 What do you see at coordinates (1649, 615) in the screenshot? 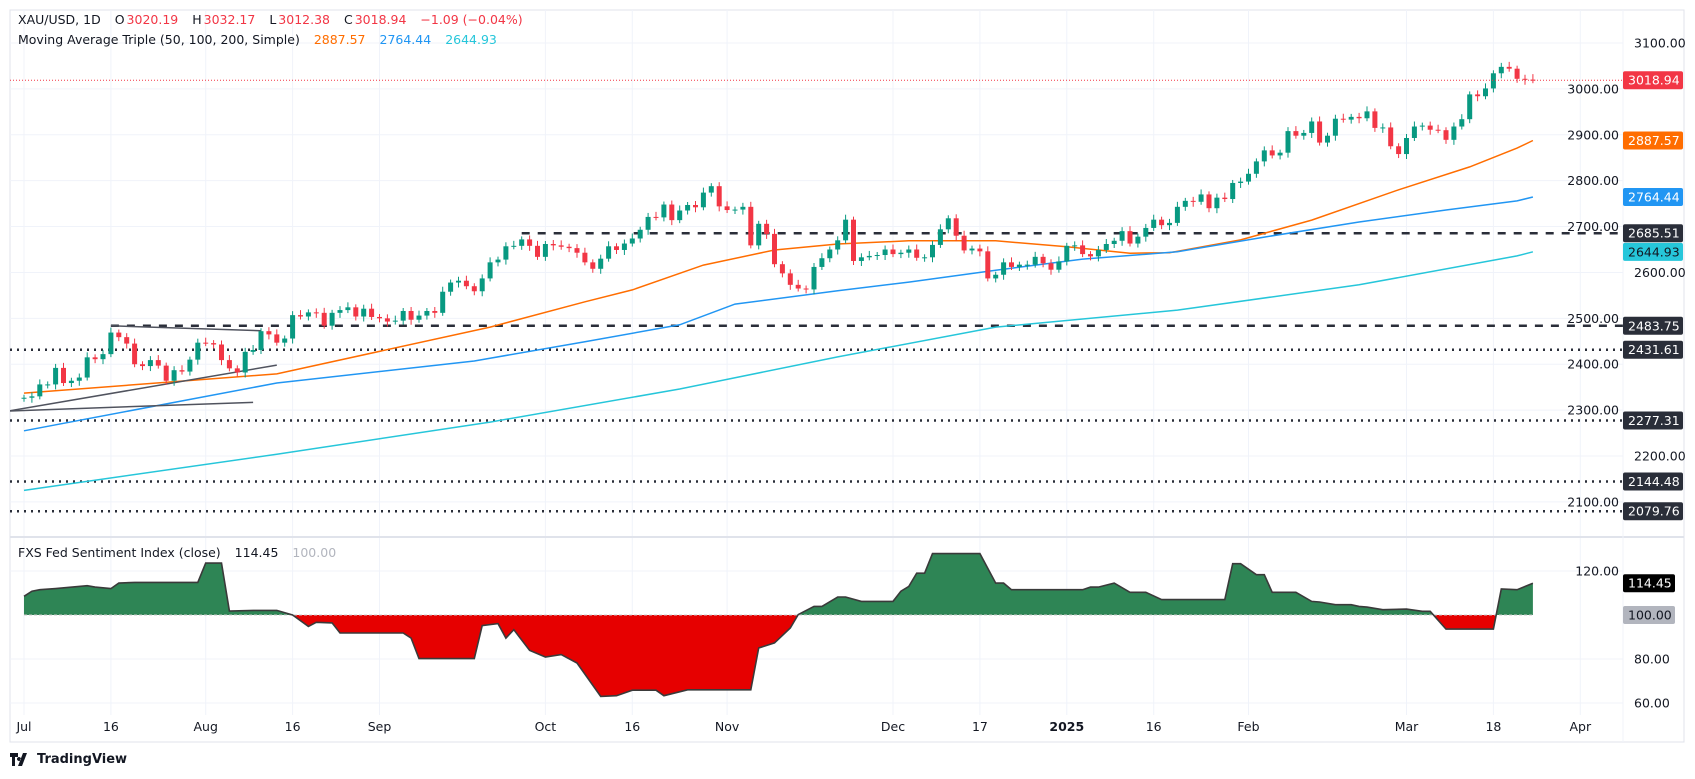
I see `indicator-badge: 100.00` at bounding box center [1649, 615].